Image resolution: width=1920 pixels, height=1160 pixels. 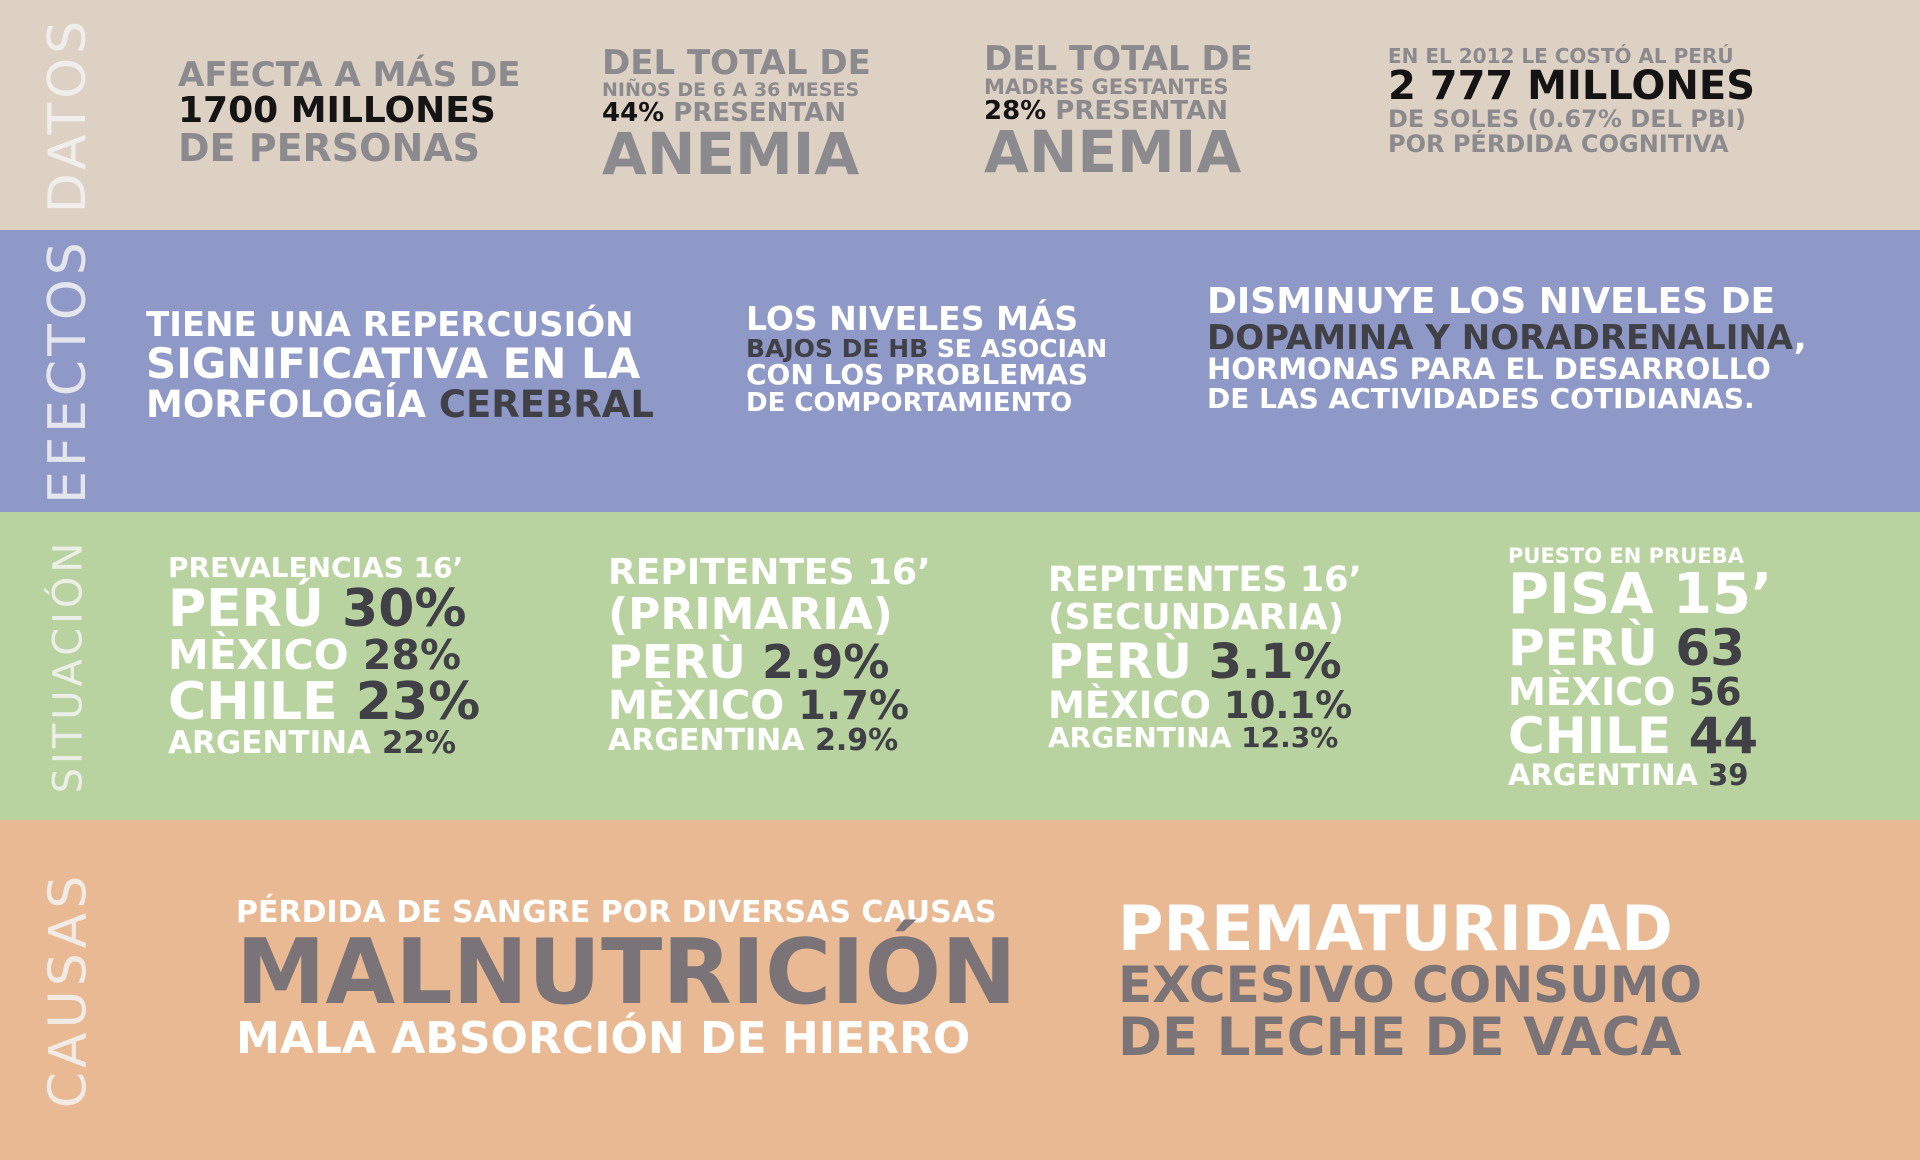 What do you see at coordinates (706, 741) in the screenshot?
I see `prim-country: ARGENTINA` at bounding box center [706, 741].